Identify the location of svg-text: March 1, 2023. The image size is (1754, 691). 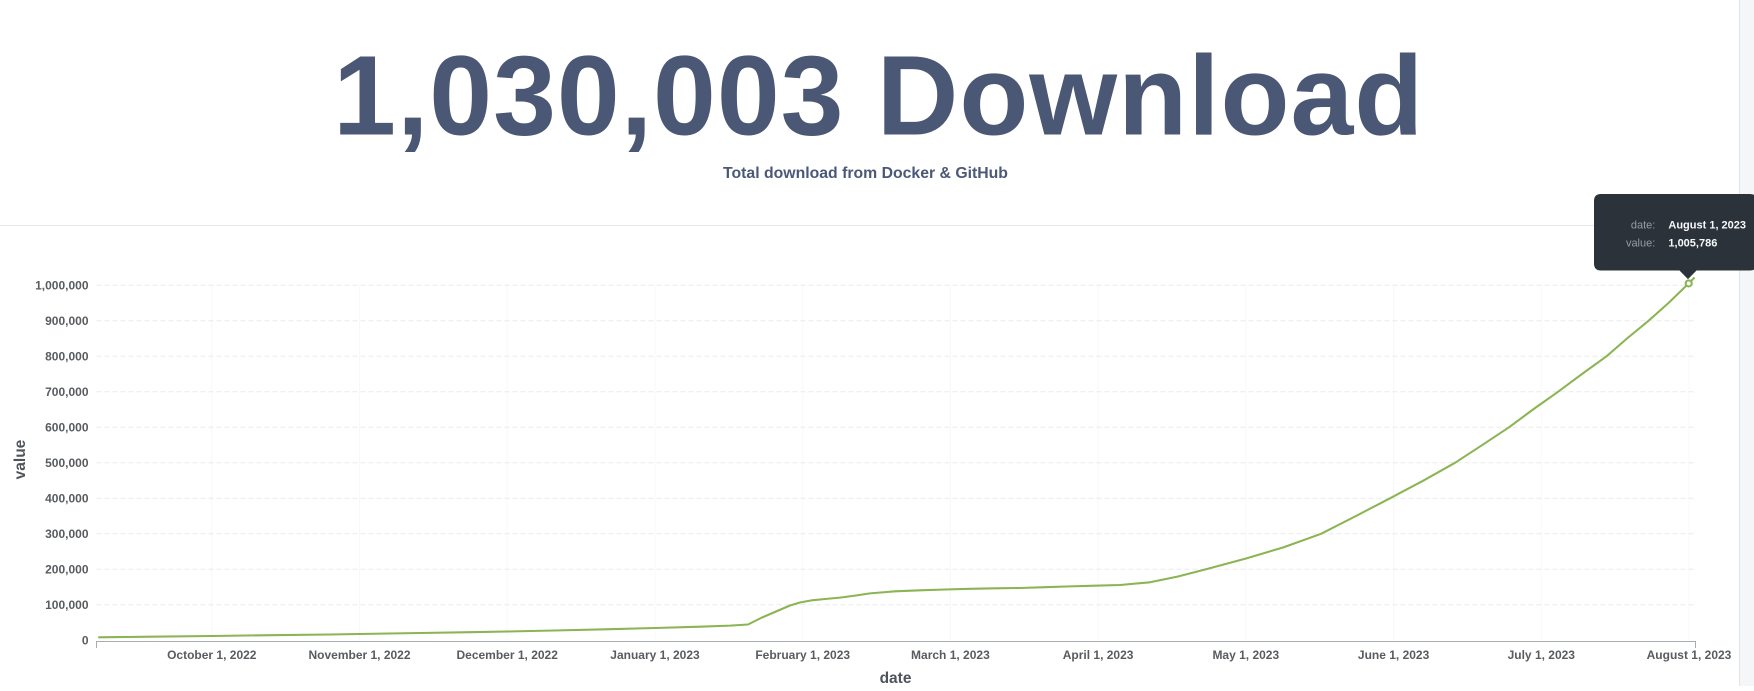
(950, 655).